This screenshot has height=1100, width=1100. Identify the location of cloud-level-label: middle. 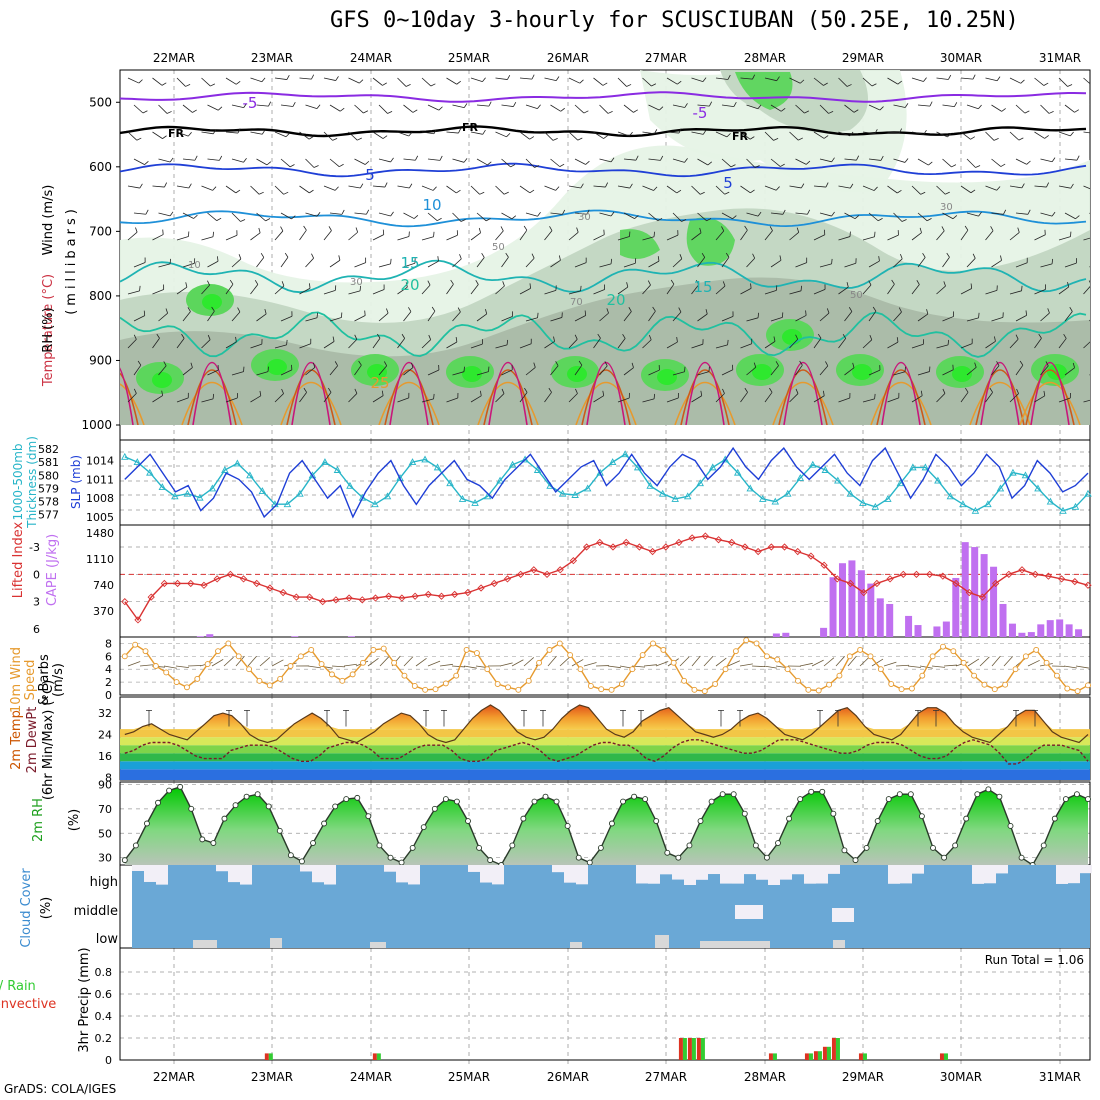
(96, 911).